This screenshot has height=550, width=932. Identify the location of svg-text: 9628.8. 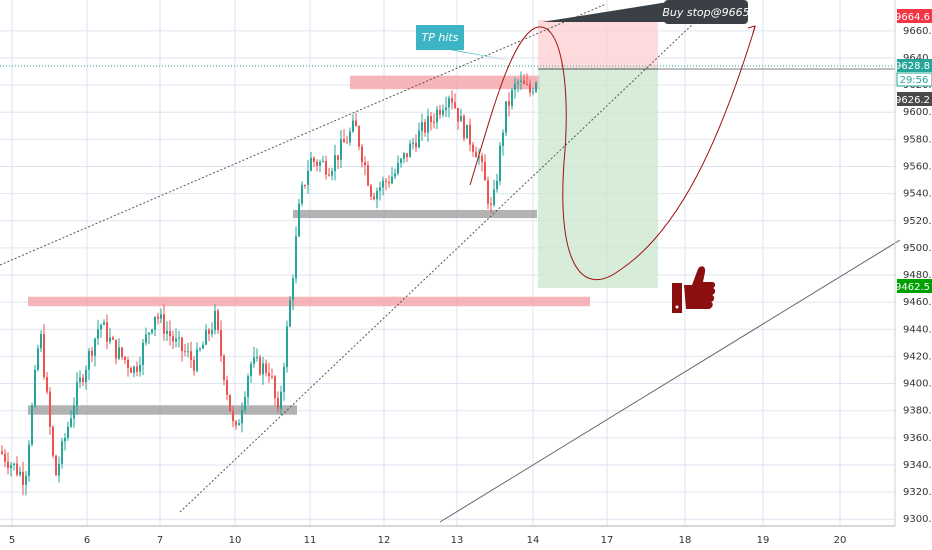
(912, 66).